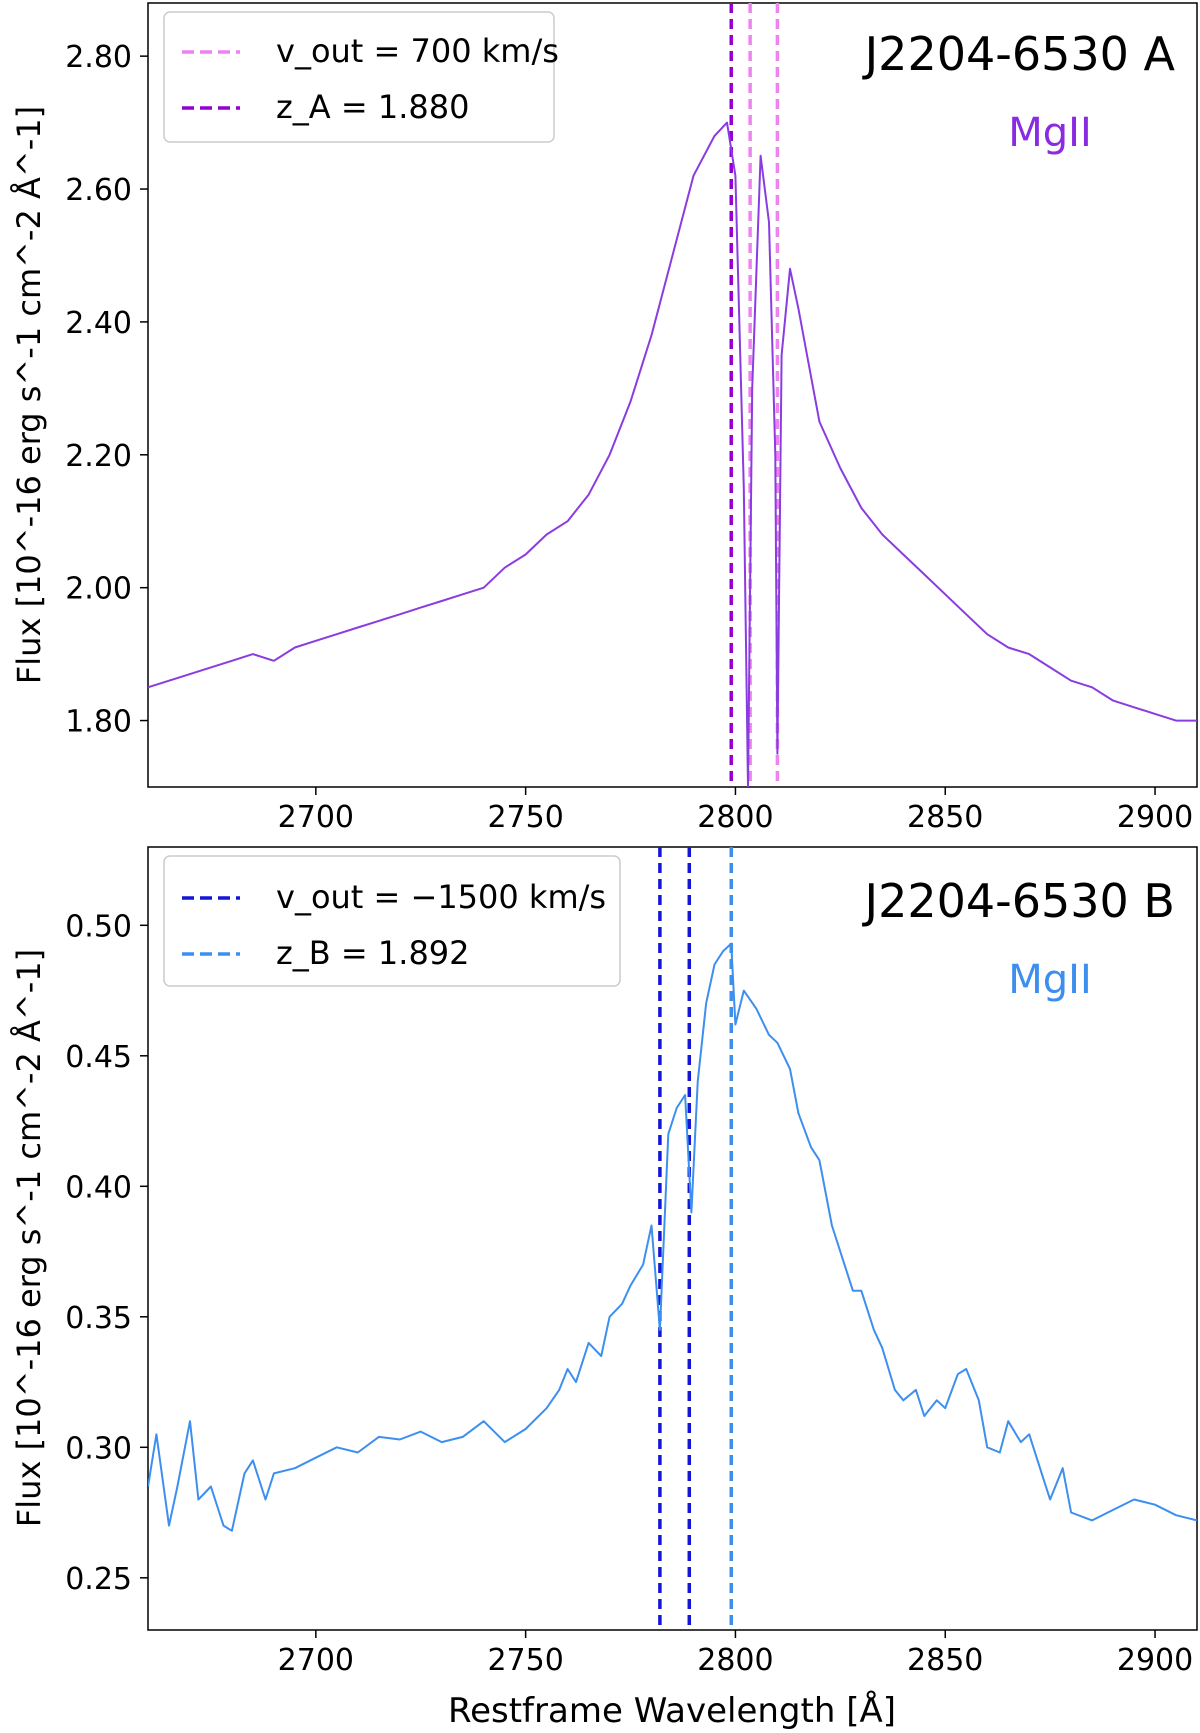 Image resolution: width=1200 pixels, height=1733 pixels. I want to click on panel-a-y-tick-label: 2.60, so click(98, 190).